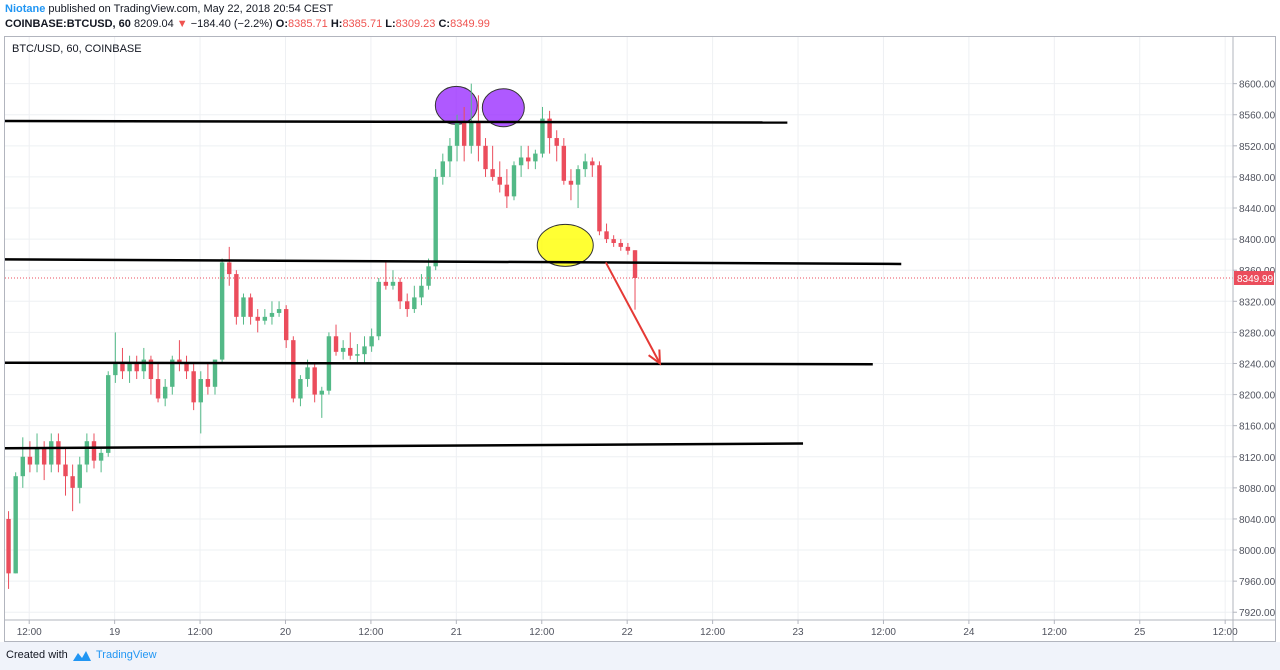 The height and width of the screenshot is (670, 1280). I want to click on time-tick-label: 24, so click(969, 632).